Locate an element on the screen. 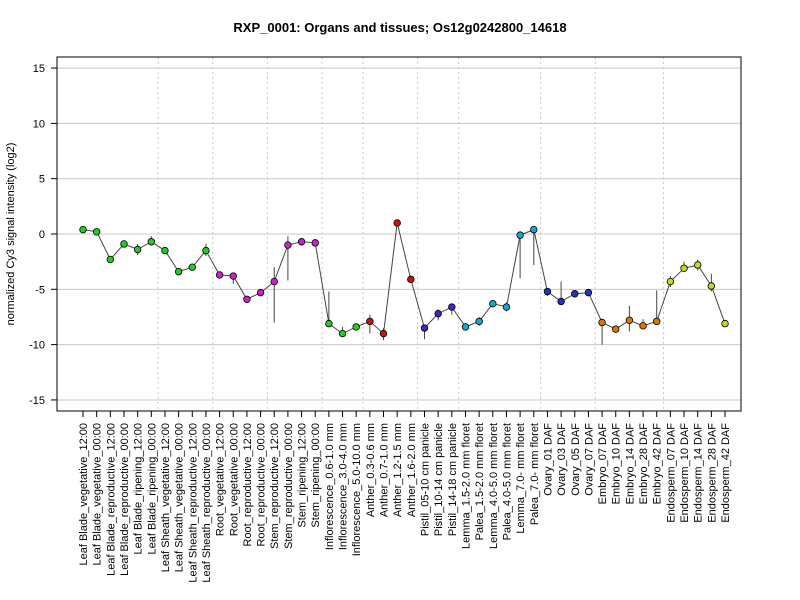 This screenshot has width=800, height=600. x-tick-label: Stem_ripening_12:00 is located at coordinates (303, 475).